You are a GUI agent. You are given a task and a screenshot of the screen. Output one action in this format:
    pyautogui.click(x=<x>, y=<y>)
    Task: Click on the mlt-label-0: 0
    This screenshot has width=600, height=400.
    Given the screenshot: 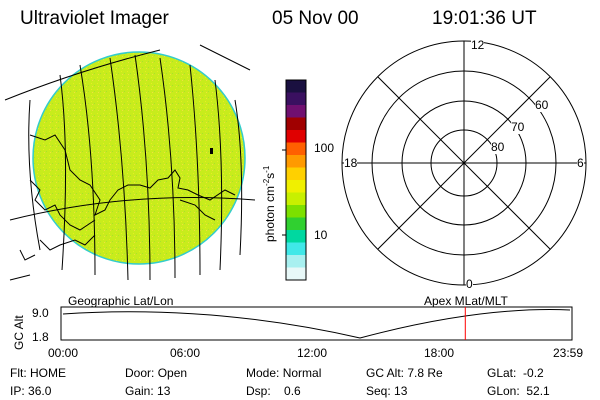 What is the action you would take?
    pyautogui.click(x=469, y=284)
    